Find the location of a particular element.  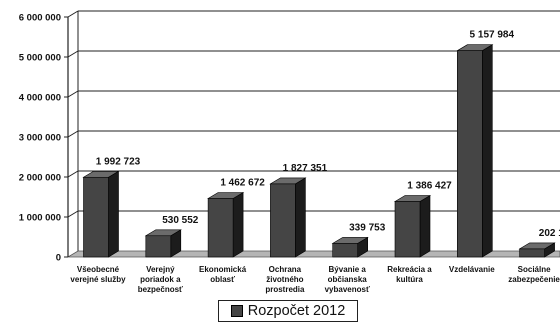

x-tick-label: občianska is located at coordinates (348, 279).